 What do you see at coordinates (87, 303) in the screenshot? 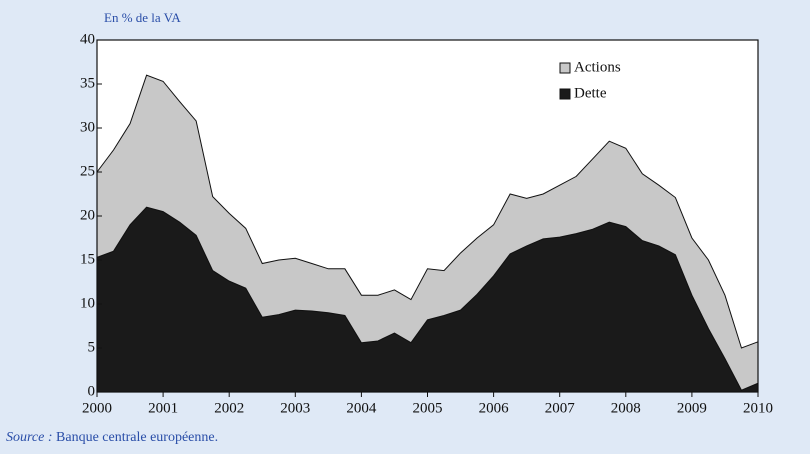
I see `y-tick-label: 10` at bounding box center [87, 303].